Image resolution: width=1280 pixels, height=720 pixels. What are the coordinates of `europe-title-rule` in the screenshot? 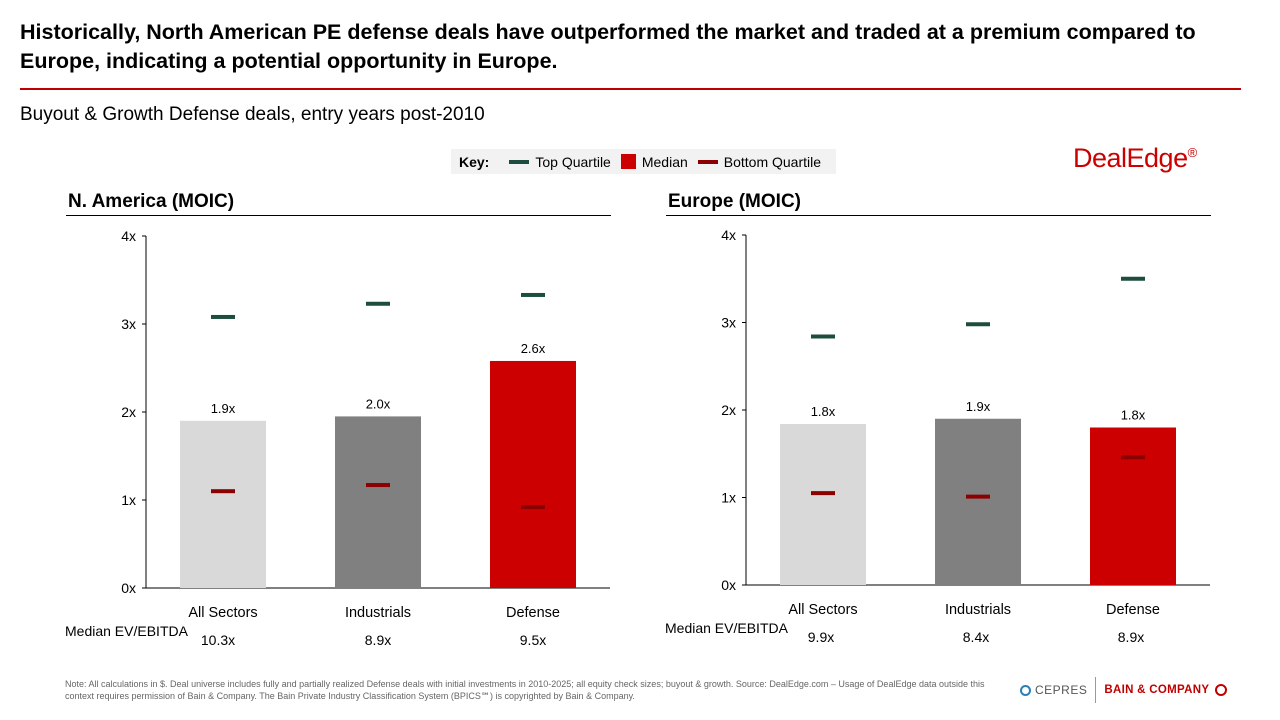 It's located at (938, 215).